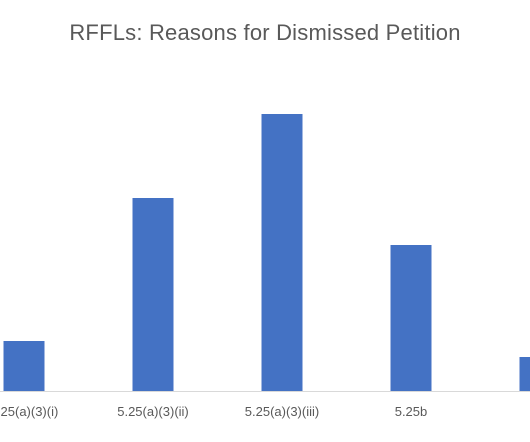  Describe the element at coordinates (153, 411) in the screenshot. I see `x-tick-label-2: 5.25(a)(3)(ii)` at that location.